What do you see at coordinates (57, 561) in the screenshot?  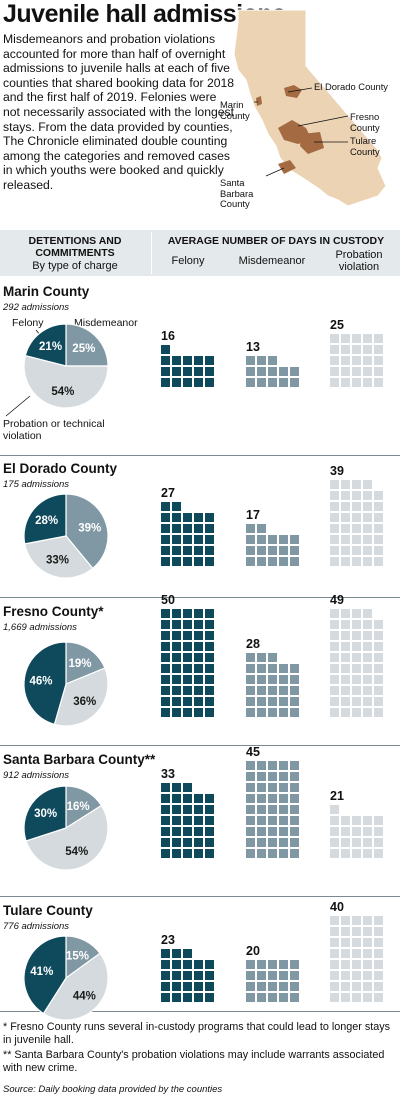 I see `pie-label-probation: 33%` at bounding box center [57, 561].